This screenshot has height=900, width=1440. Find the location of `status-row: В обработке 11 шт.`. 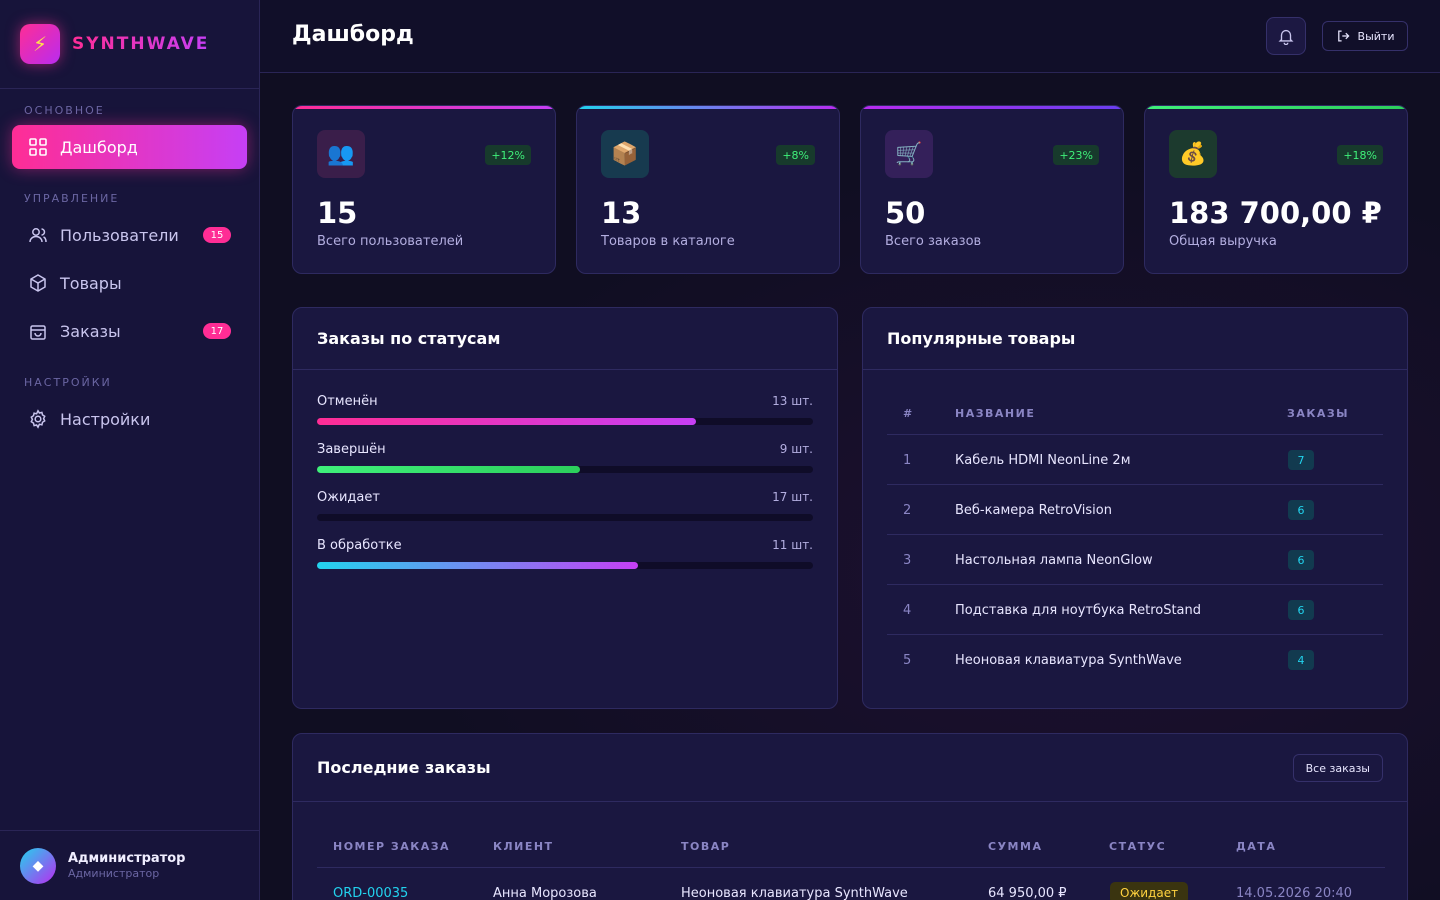

status-row: В обработке 11 шт. is located at coordinates (565, 558).